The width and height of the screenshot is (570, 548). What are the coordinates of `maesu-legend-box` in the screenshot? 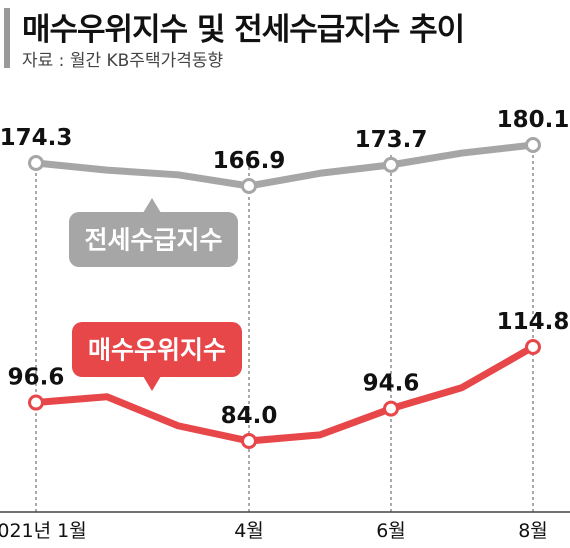 It's located at (157, 349).